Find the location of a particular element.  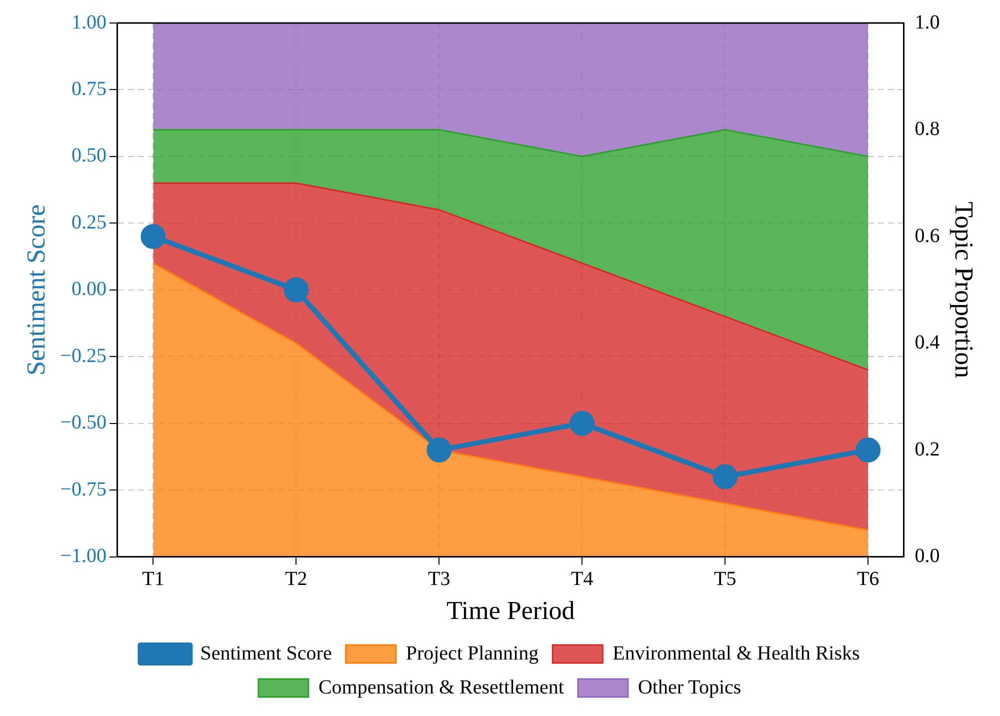

x-tick-label: T2 is located at coordinates (296, 579).